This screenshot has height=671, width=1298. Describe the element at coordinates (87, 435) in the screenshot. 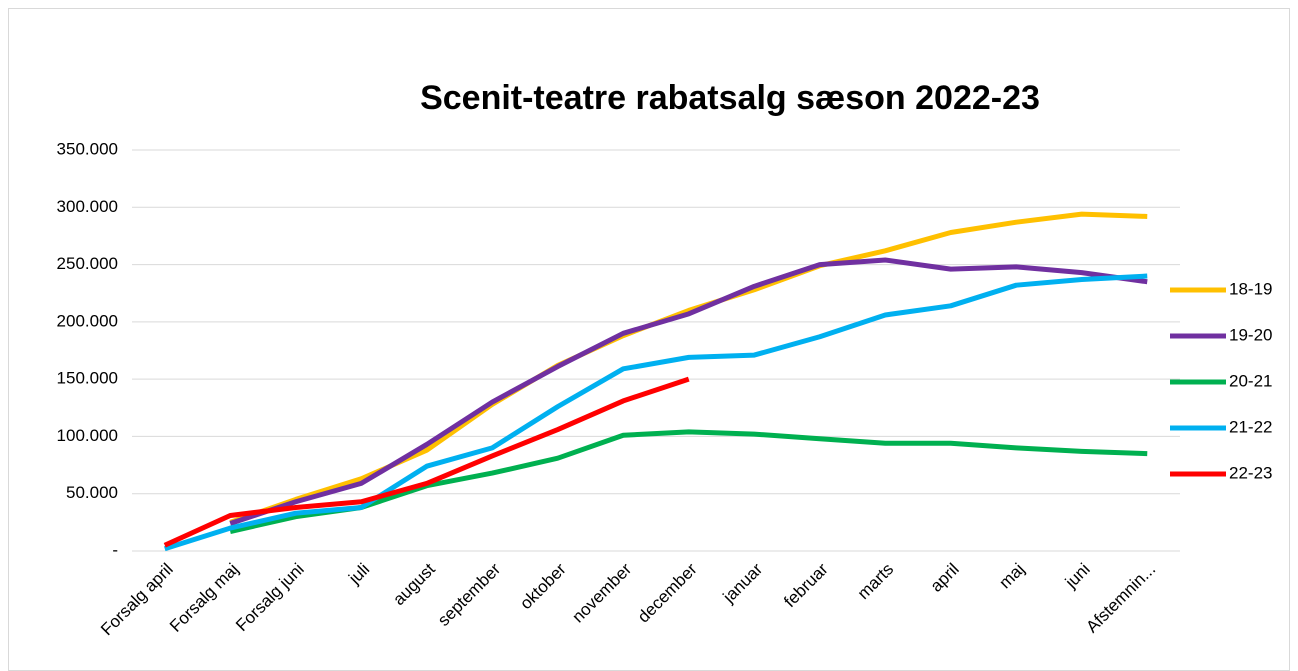

I see `y-tick-label: 100.000` at that location.